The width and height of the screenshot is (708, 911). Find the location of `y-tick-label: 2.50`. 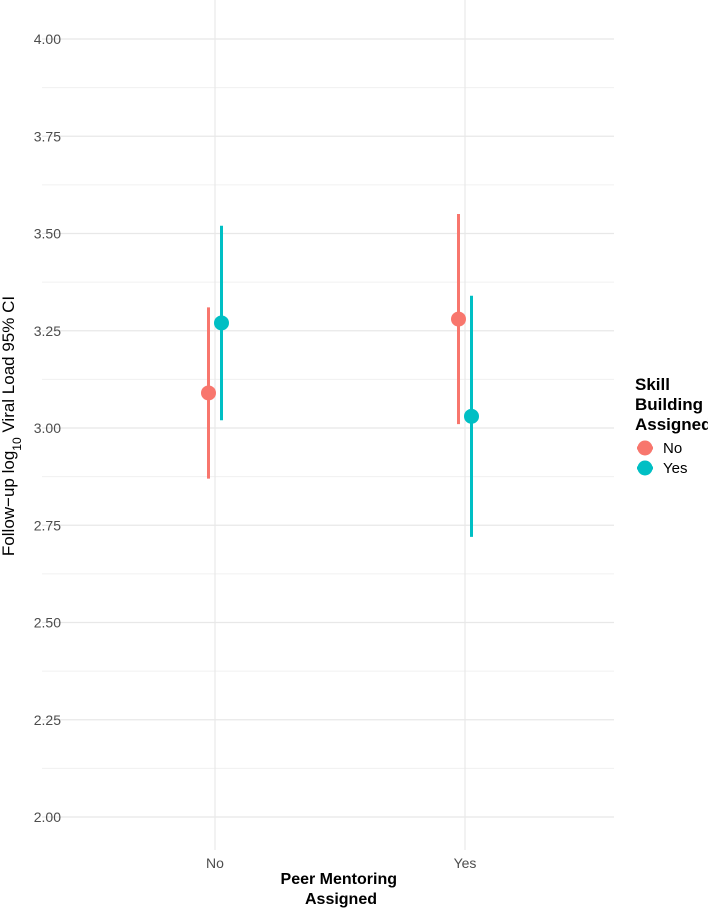

y-tick-label: 2.50 is located at coordinates (47, 623).